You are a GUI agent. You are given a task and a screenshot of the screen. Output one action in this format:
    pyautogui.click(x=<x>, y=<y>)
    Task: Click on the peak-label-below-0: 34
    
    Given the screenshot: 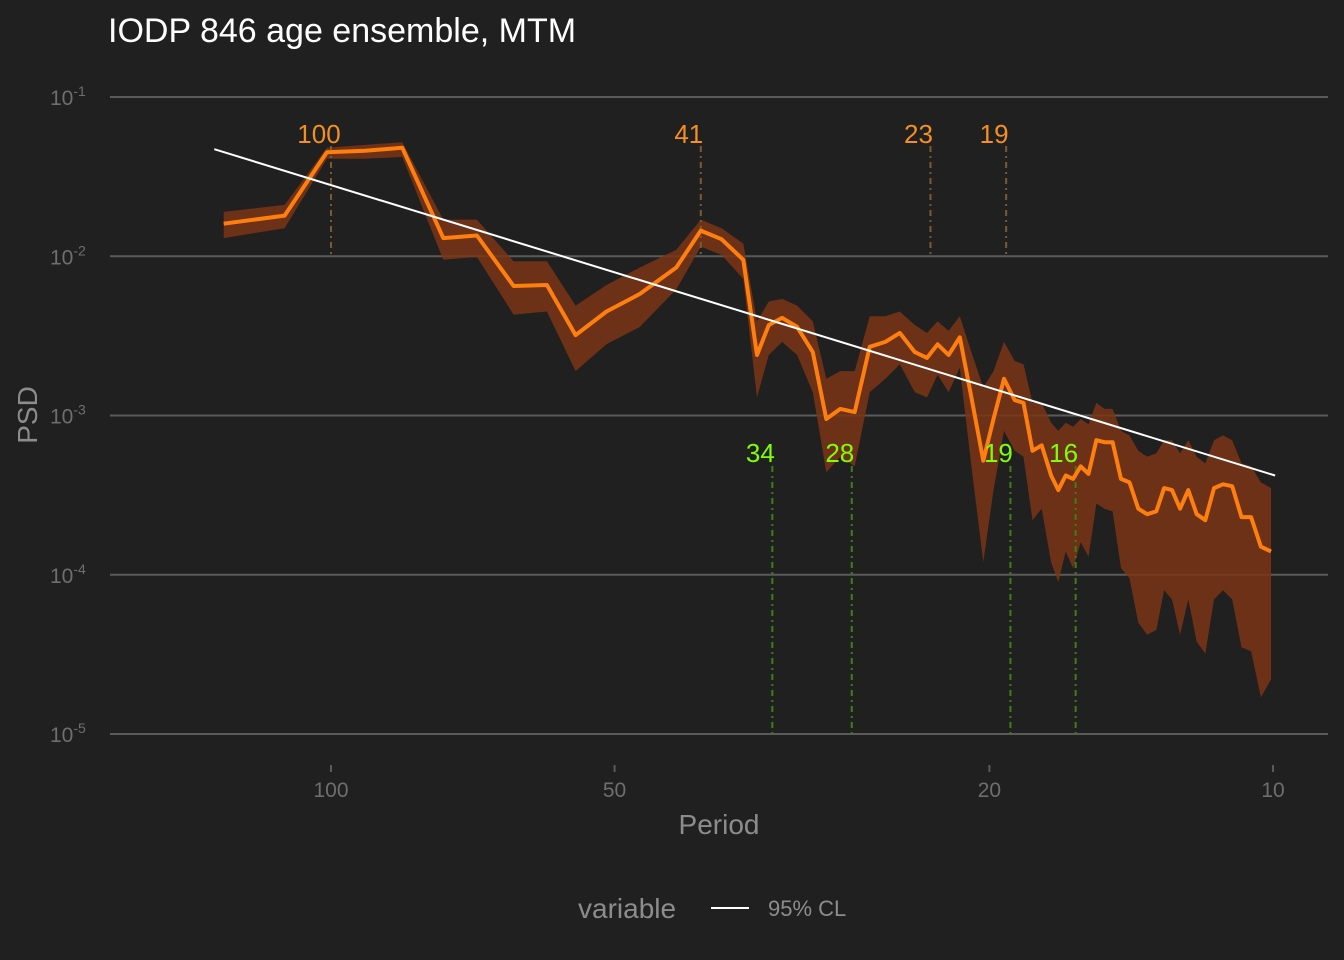 What is the action you would take?
    pyautogui.click(x=760, y=453)
    